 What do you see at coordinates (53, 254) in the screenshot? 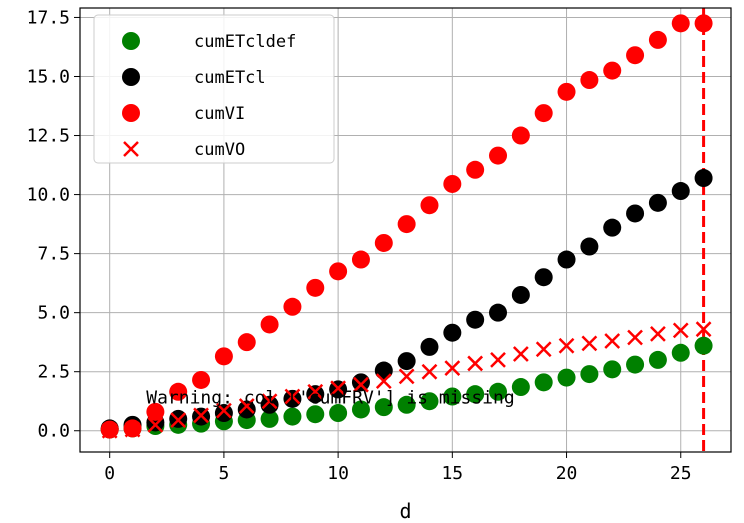
I see `y-tick-label: 7.5` at bounding box center [53, 254].